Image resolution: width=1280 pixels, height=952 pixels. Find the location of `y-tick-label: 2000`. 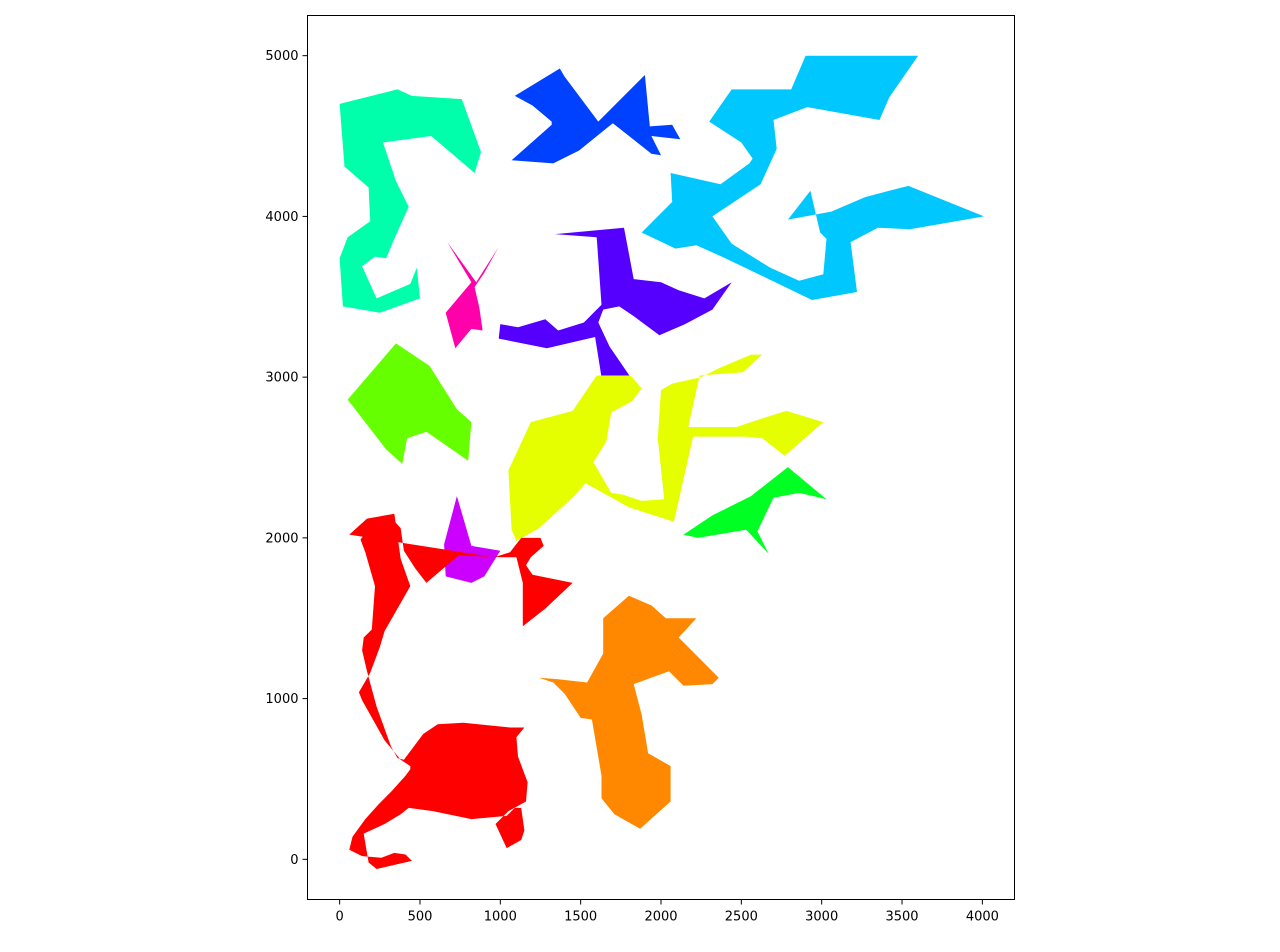

y-tick-label: 2000 is located at coordinates (281, 538).